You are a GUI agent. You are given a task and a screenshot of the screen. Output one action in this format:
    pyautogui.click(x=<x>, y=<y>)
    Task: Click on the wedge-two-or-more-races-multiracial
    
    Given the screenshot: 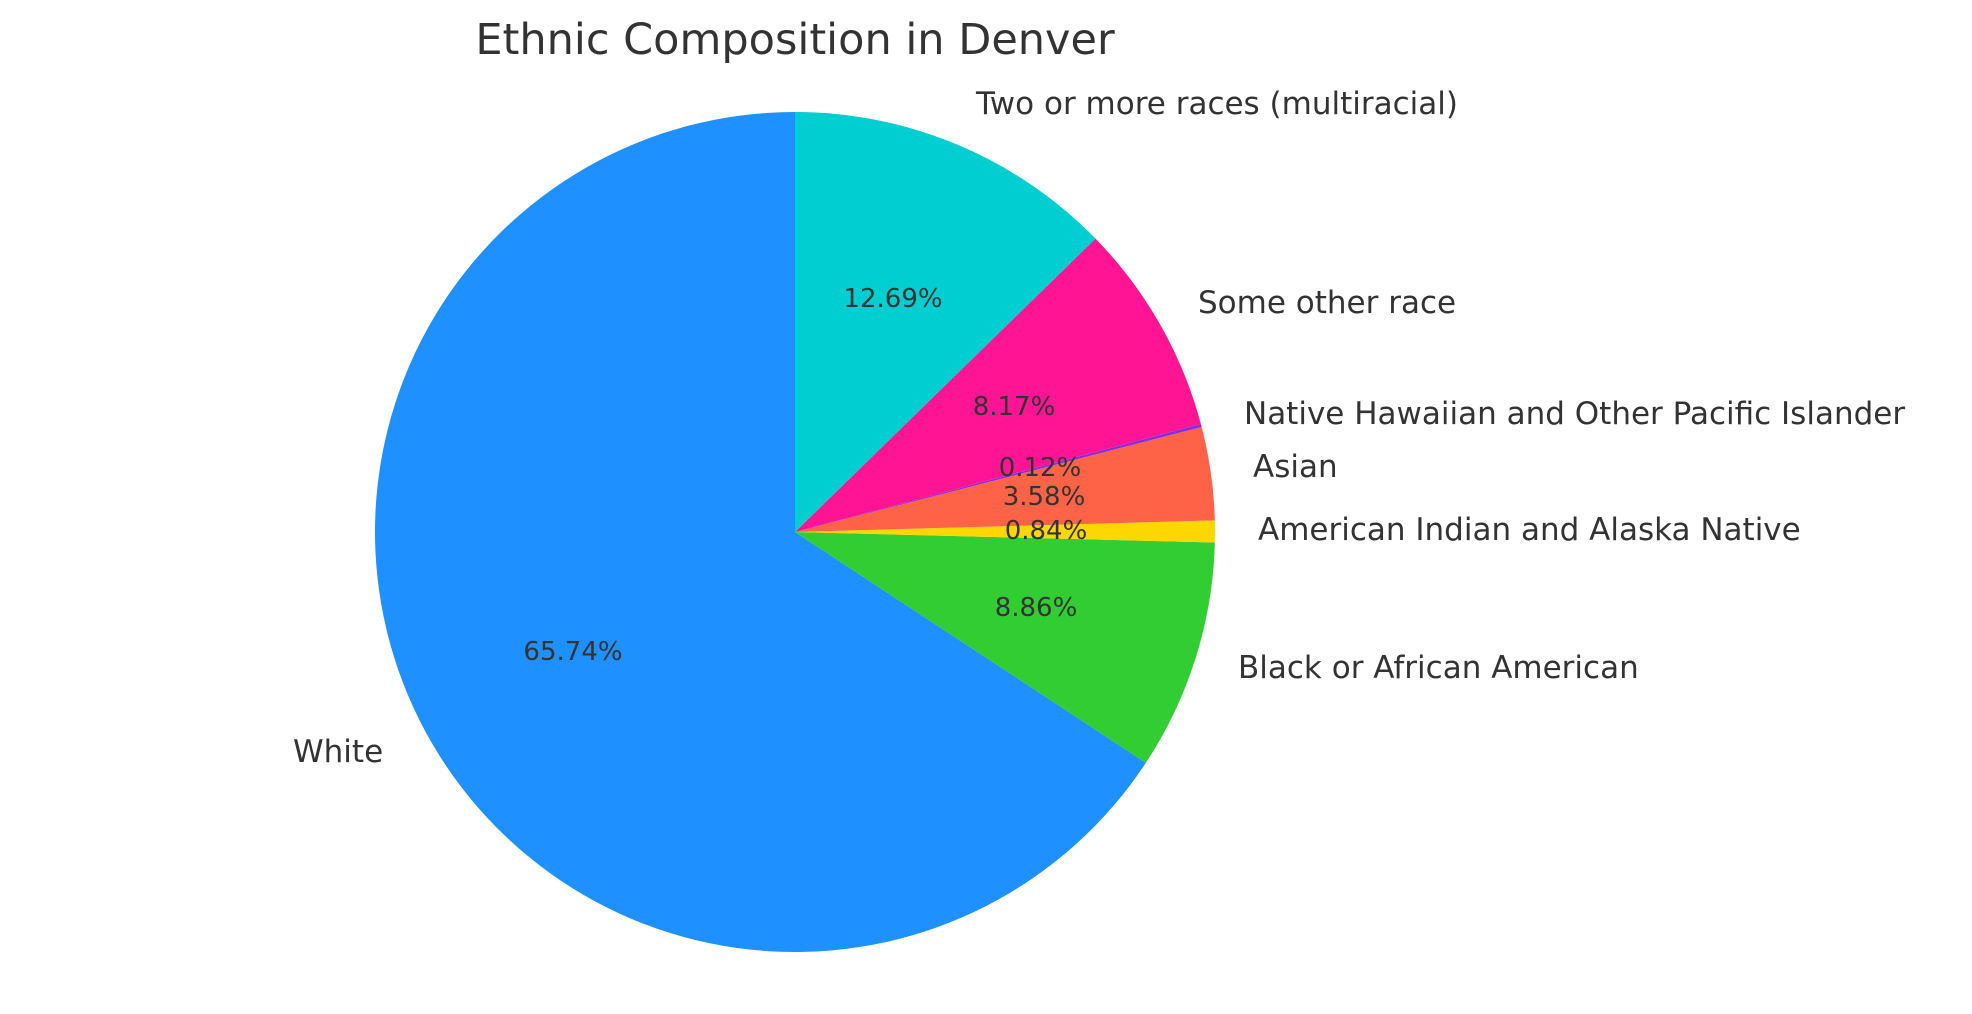 What is the action you would take?
    pyautogui.click(x=945, y=322)
    